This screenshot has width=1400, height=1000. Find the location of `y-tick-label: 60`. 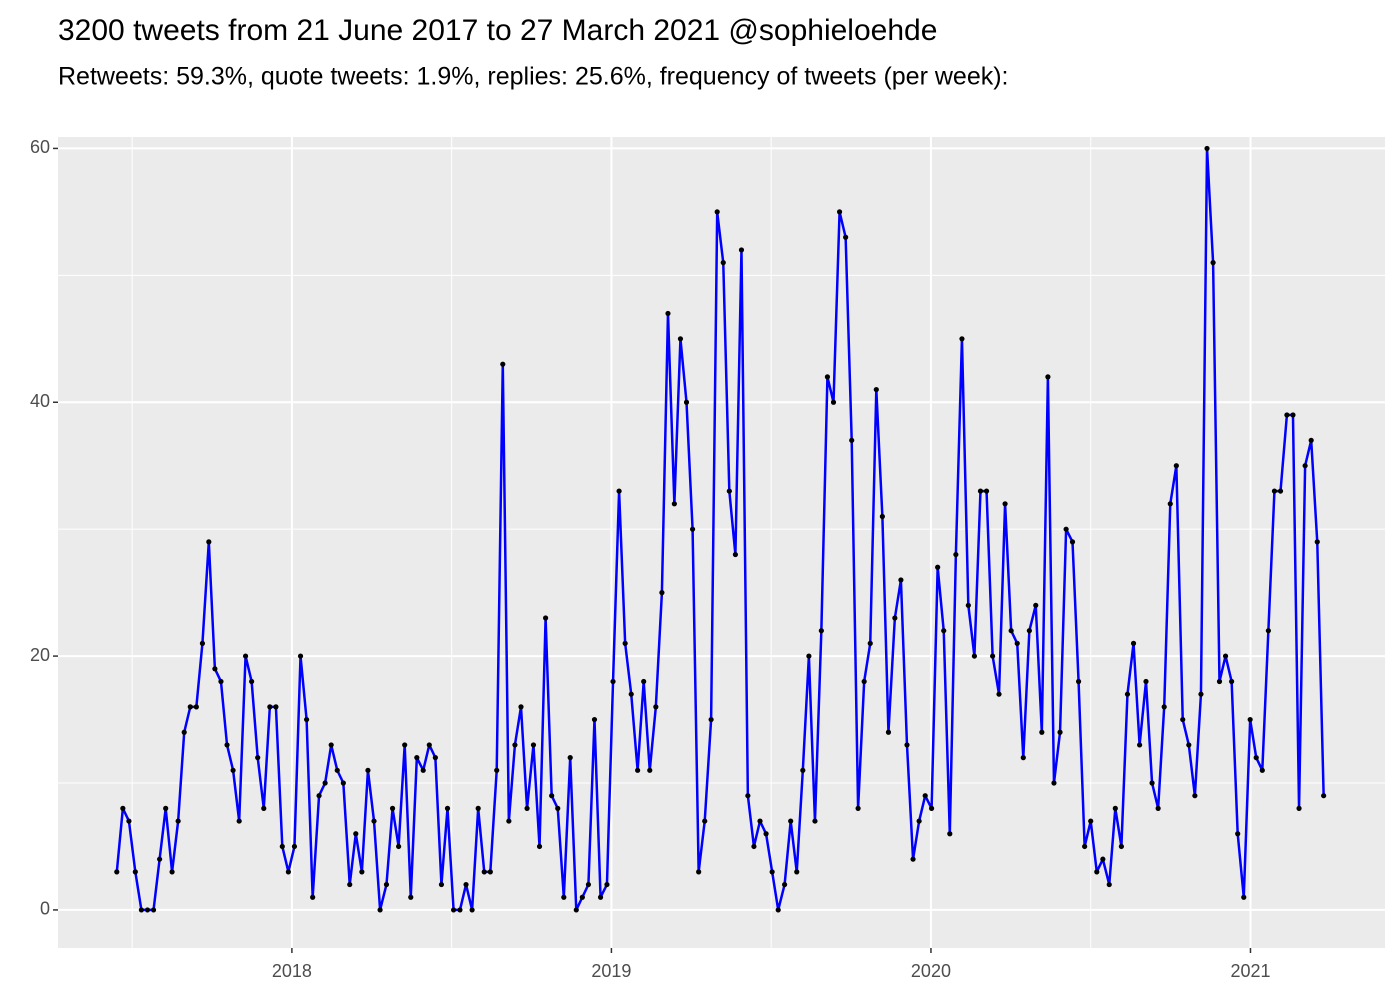

y-tick-label: 60 is located at coordinates (40, 147).